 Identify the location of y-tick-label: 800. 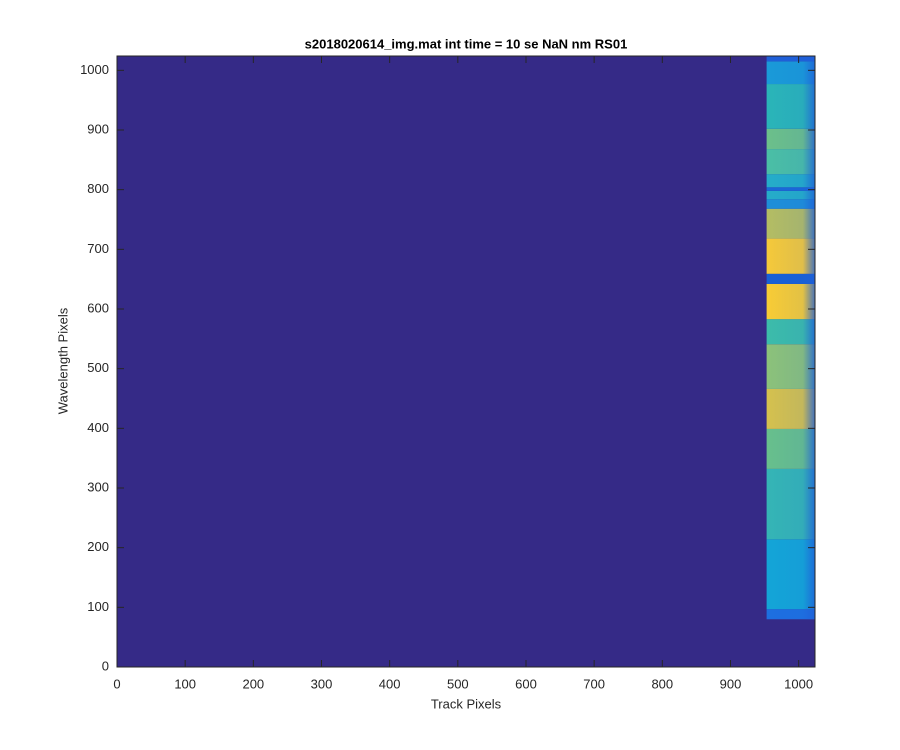
(98, 188).